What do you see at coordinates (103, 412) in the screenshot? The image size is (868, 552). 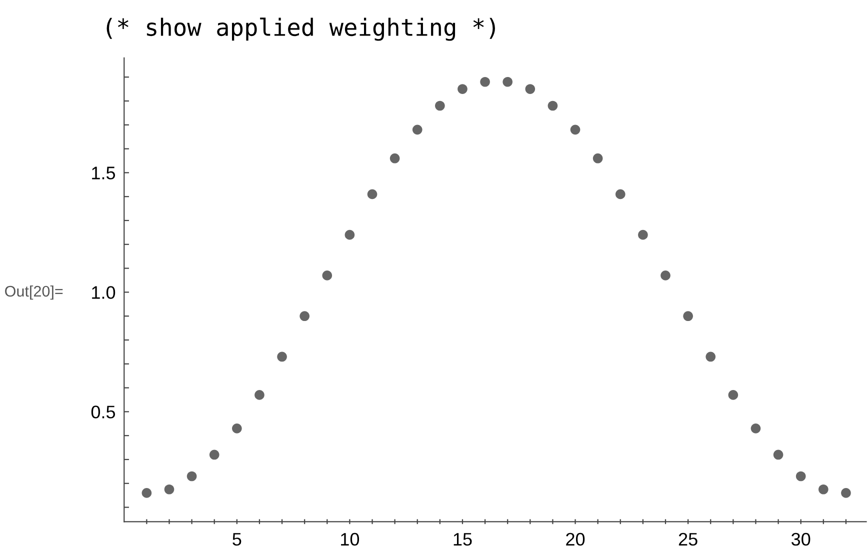 I see `y-tick-label: 0.5` at bounding box center [103, 412].